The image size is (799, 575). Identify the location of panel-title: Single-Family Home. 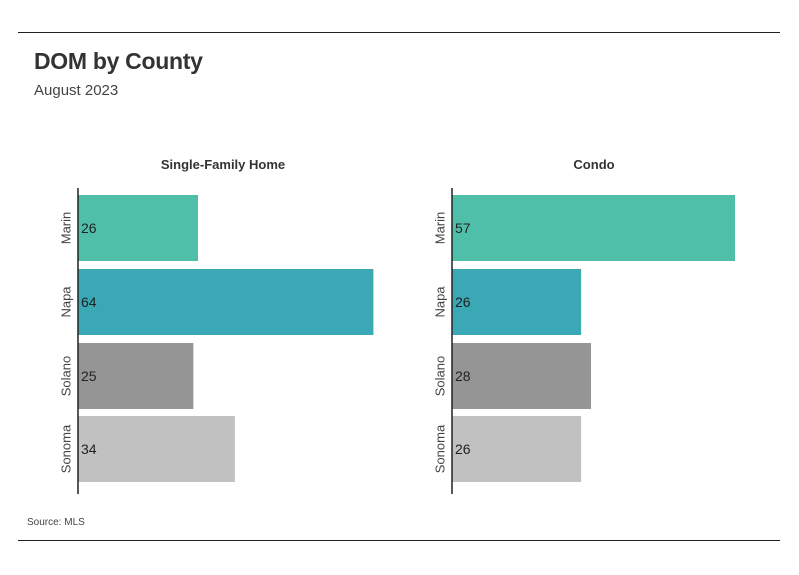
(223, 164).